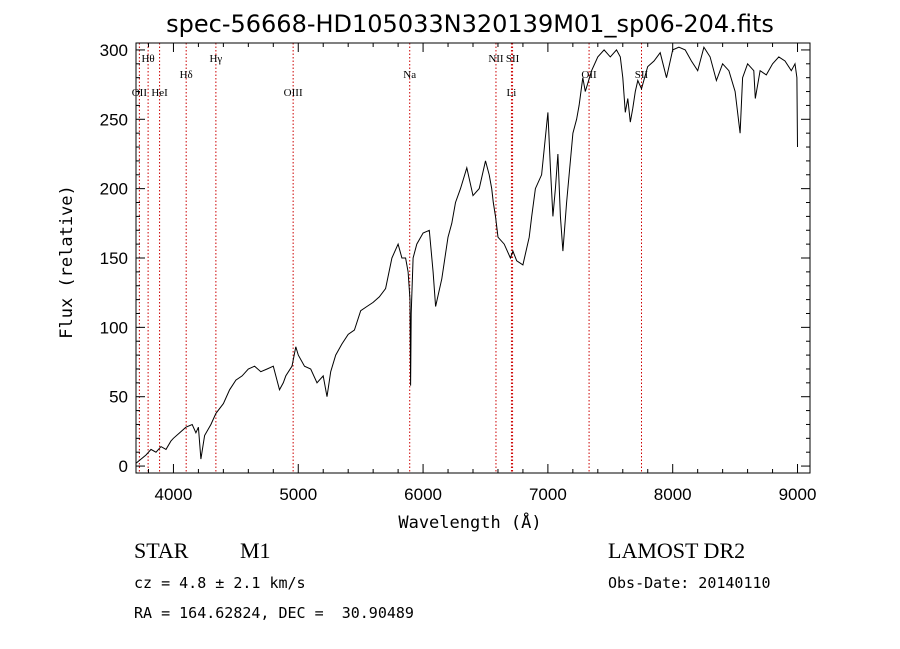 The width and height of the screenshot is (900, 649). I want to click on x-tick-label: 5000, so click(298, 494).